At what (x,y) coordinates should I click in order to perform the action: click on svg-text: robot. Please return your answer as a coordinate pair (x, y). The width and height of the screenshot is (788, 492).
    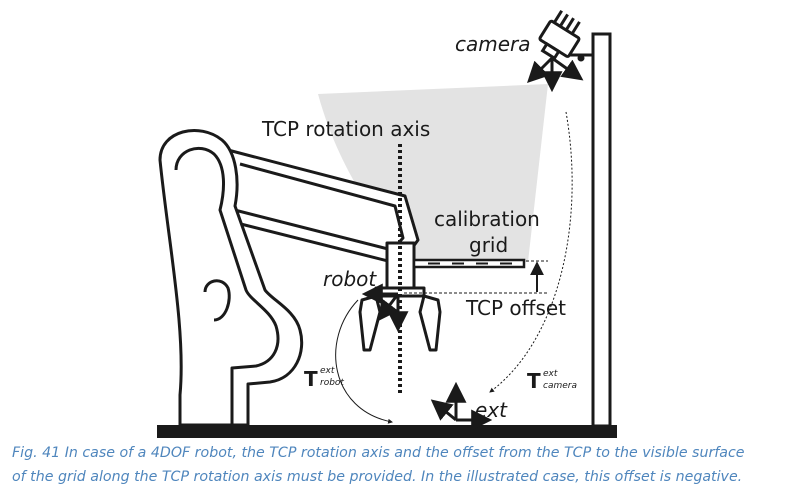
    Looking at the image, I should click on (332, 383).